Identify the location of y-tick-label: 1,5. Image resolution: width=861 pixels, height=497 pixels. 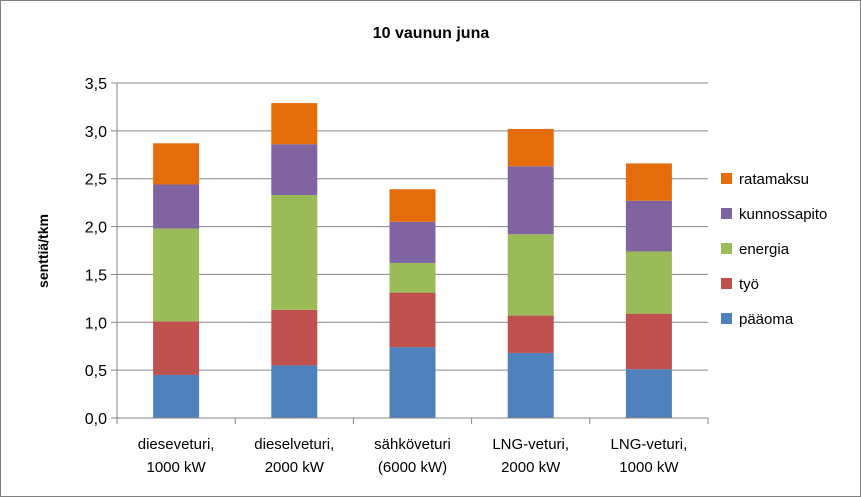
(96, 275).